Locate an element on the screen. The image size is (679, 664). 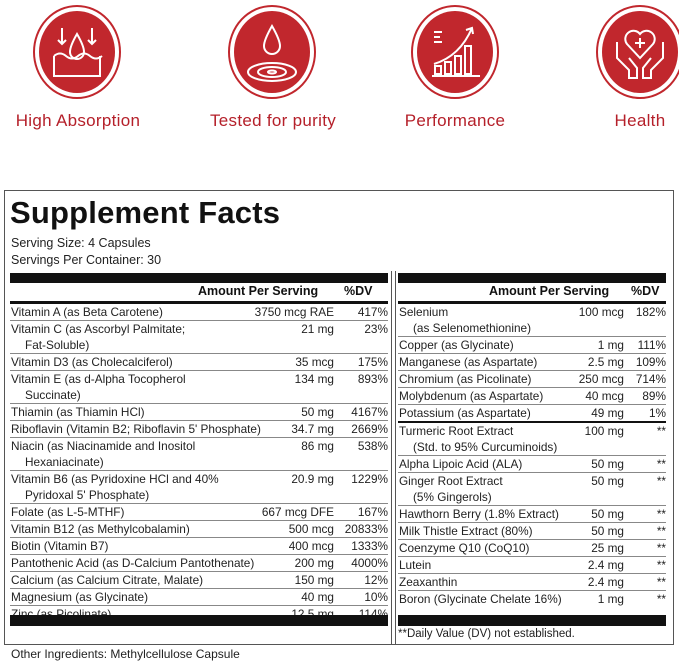
nutrient-name-line: Vitamin B6 (as Pyridoxine HCl and 40% is located at coordinates (115, 479).